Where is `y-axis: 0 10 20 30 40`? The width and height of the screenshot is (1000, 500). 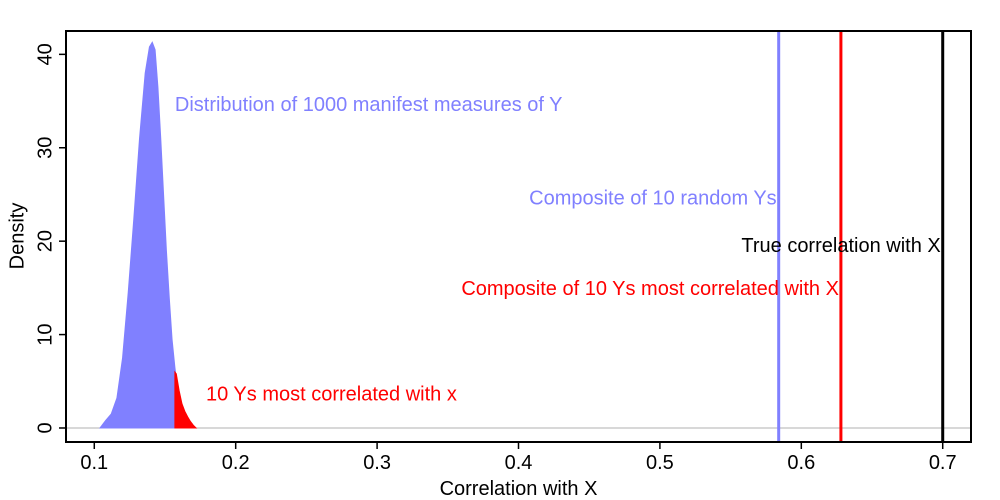 y-axis: 0 10 20 30 40 is located at coordinates (50, 238).